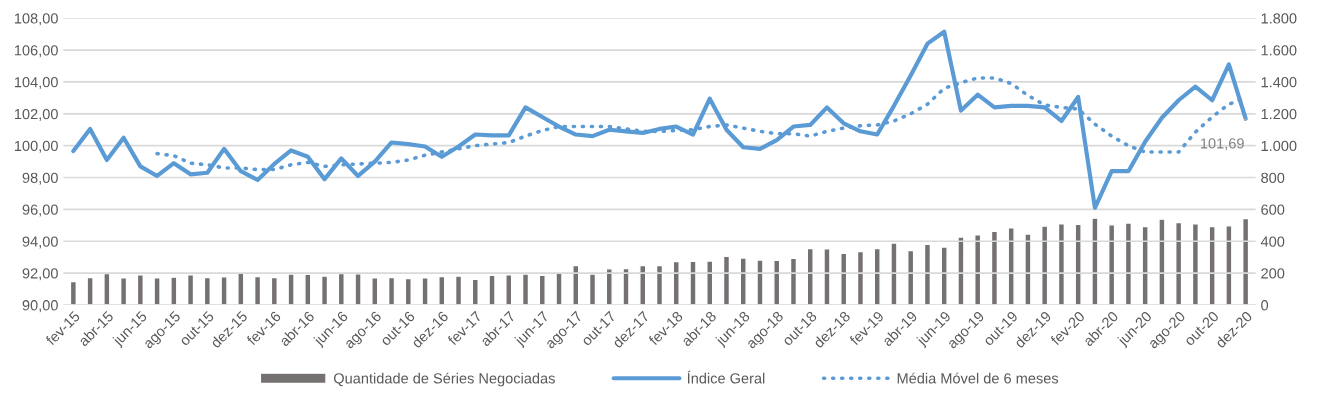  What do you see at coordinates (40, 242) in the screenshot?
I see `y-tick-label: 94,00` at bounding box center [40, 242].